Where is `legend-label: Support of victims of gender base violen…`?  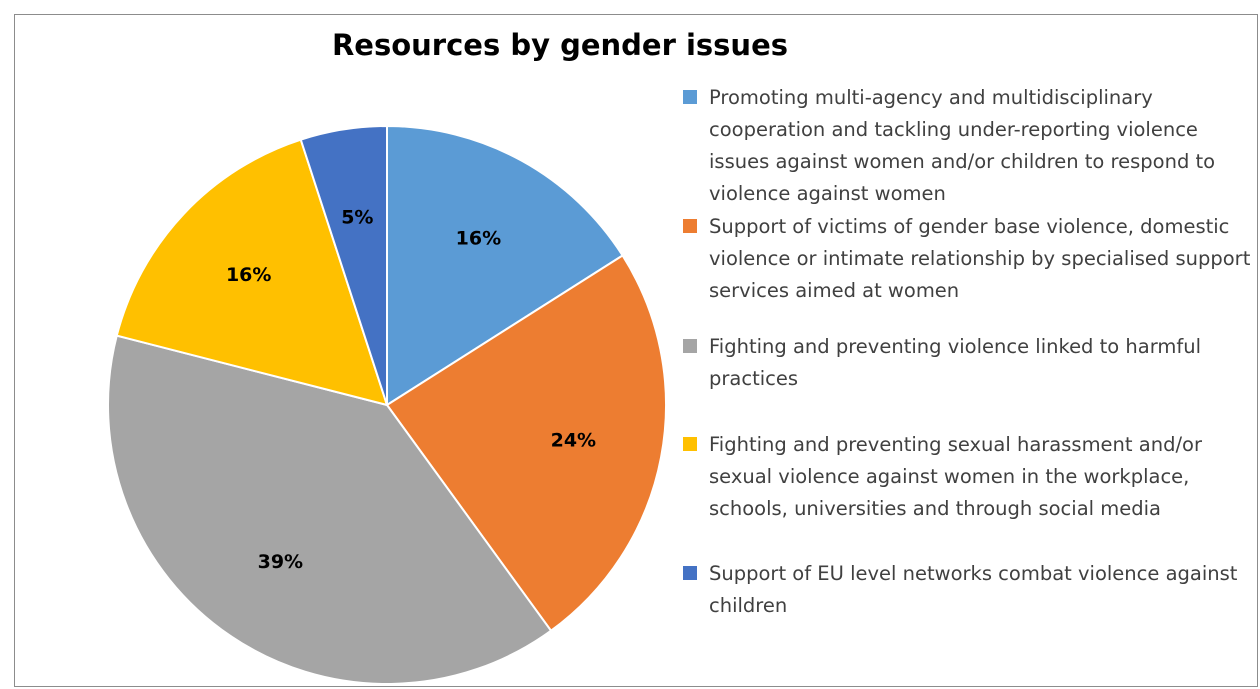 legend-label: Support of victims of gender base violen… is located at coordinates (980, 258).